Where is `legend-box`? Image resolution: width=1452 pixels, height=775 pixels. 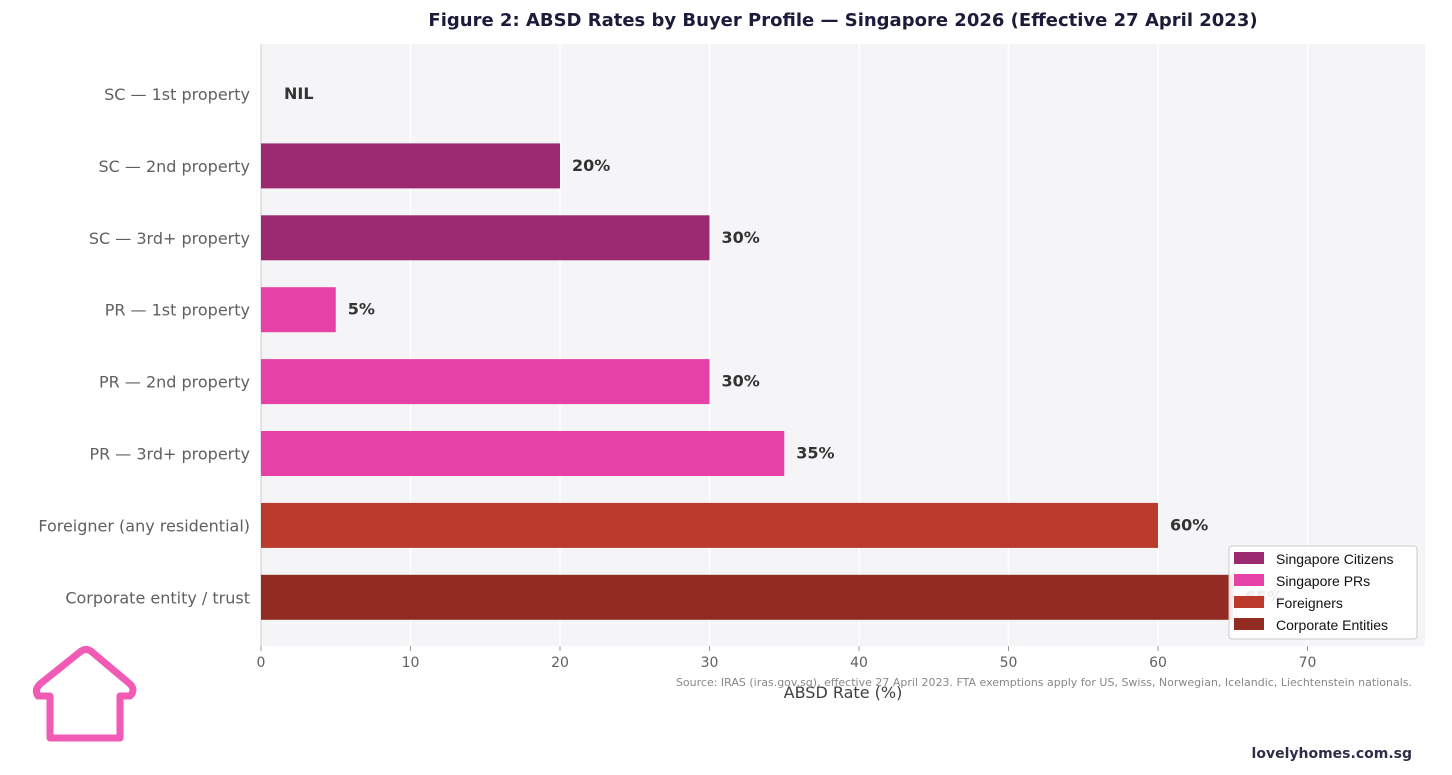
legend-box is located at coordinates (1323, 592).